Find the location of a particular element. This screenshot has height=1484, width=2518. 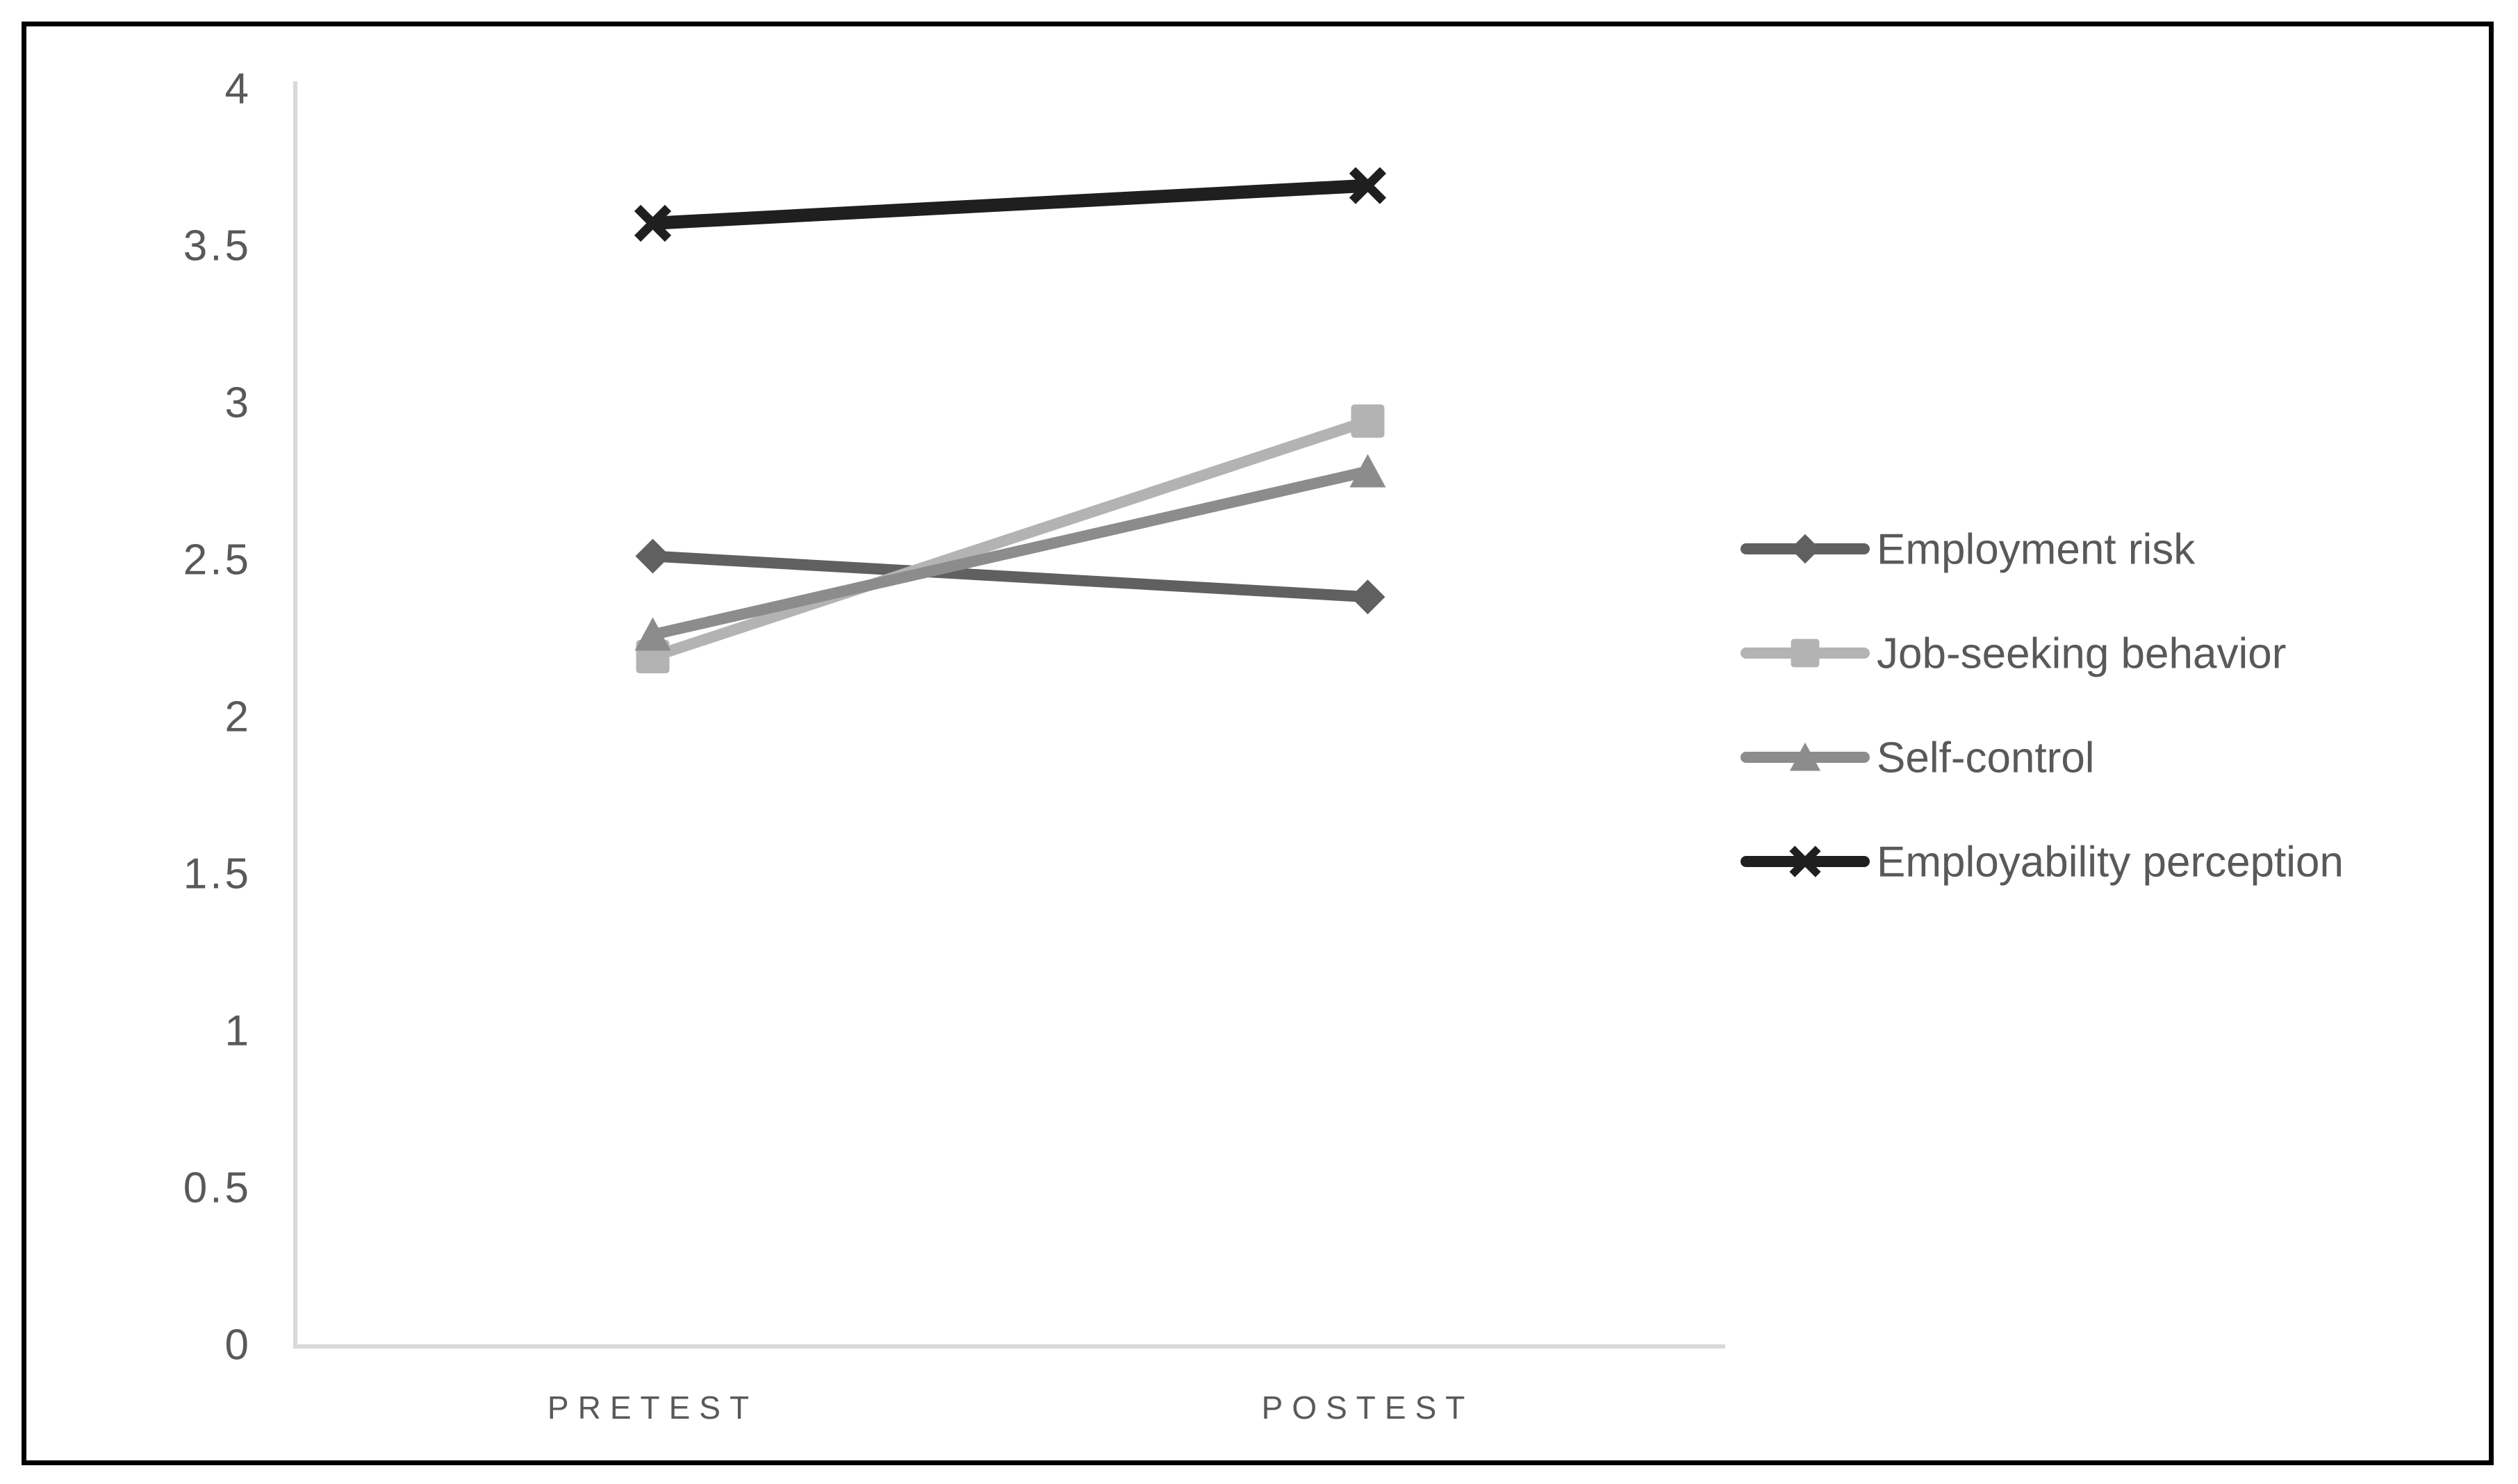

legend-item-self-control: Self-control is located at coordinates (1918, 758).